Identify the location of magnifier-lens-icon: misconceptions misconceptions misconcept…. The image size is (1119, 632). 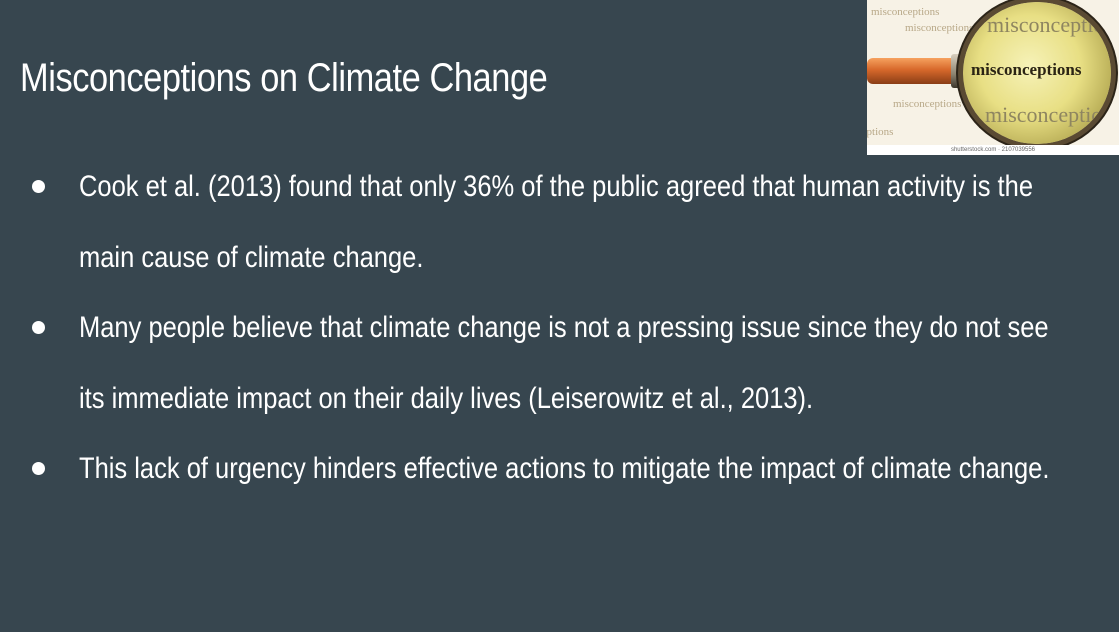
(1037, 73).